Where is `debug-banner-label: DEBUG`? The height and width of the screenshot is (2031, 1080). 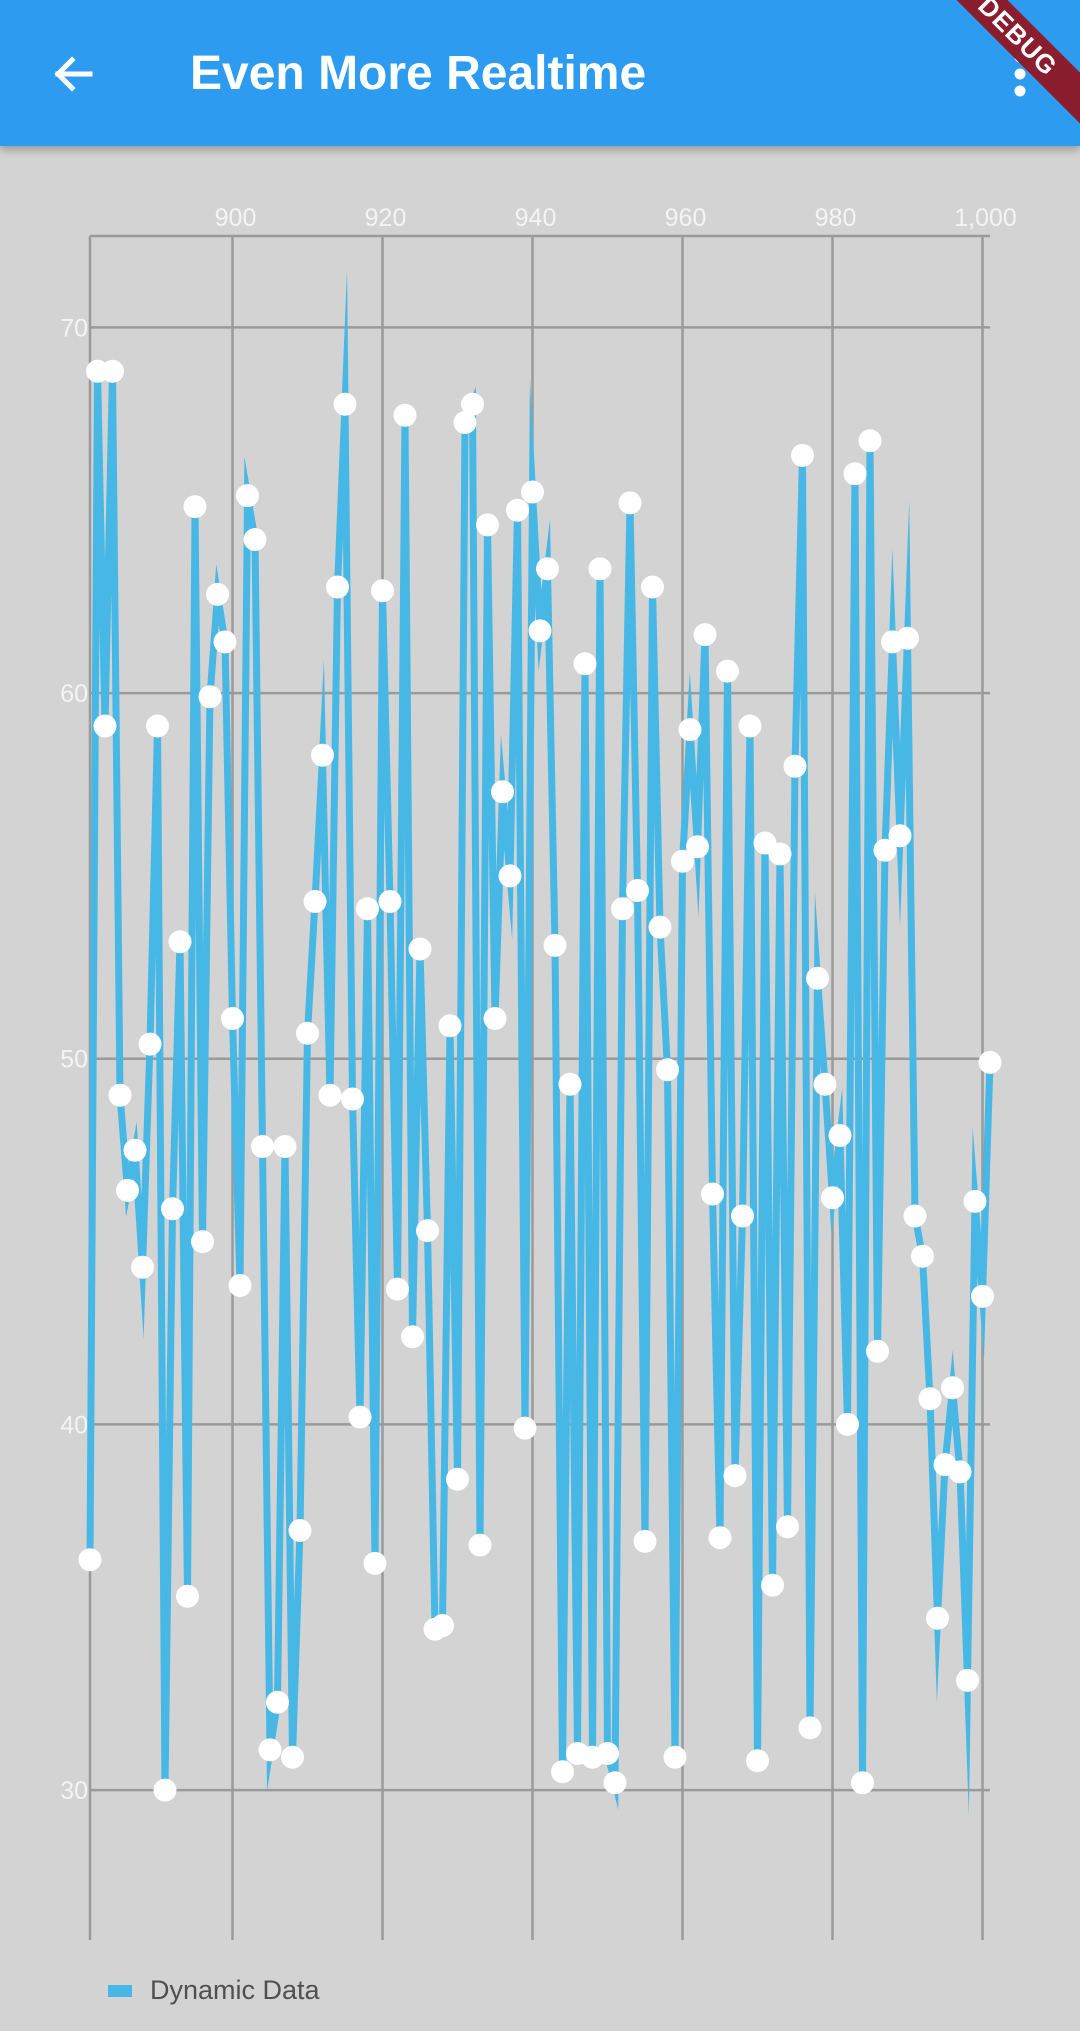 debug-banner-label: DEBUG is located at coordinates (1005, 67).